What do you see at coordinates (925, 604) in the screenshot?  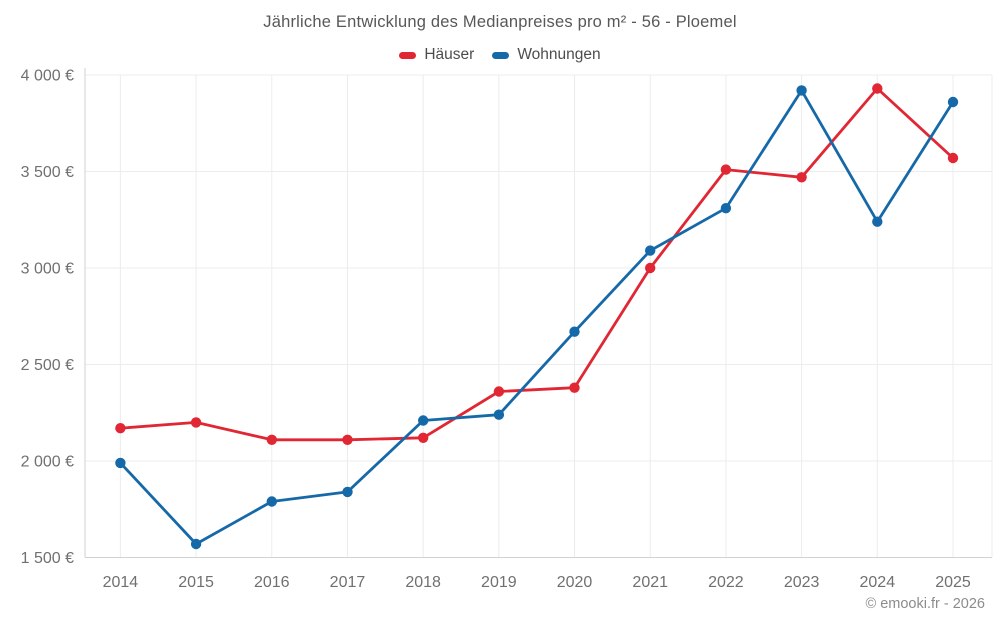 I see `copyright-text: © emooki.fr - 2026` at bounding box center [925, 604].